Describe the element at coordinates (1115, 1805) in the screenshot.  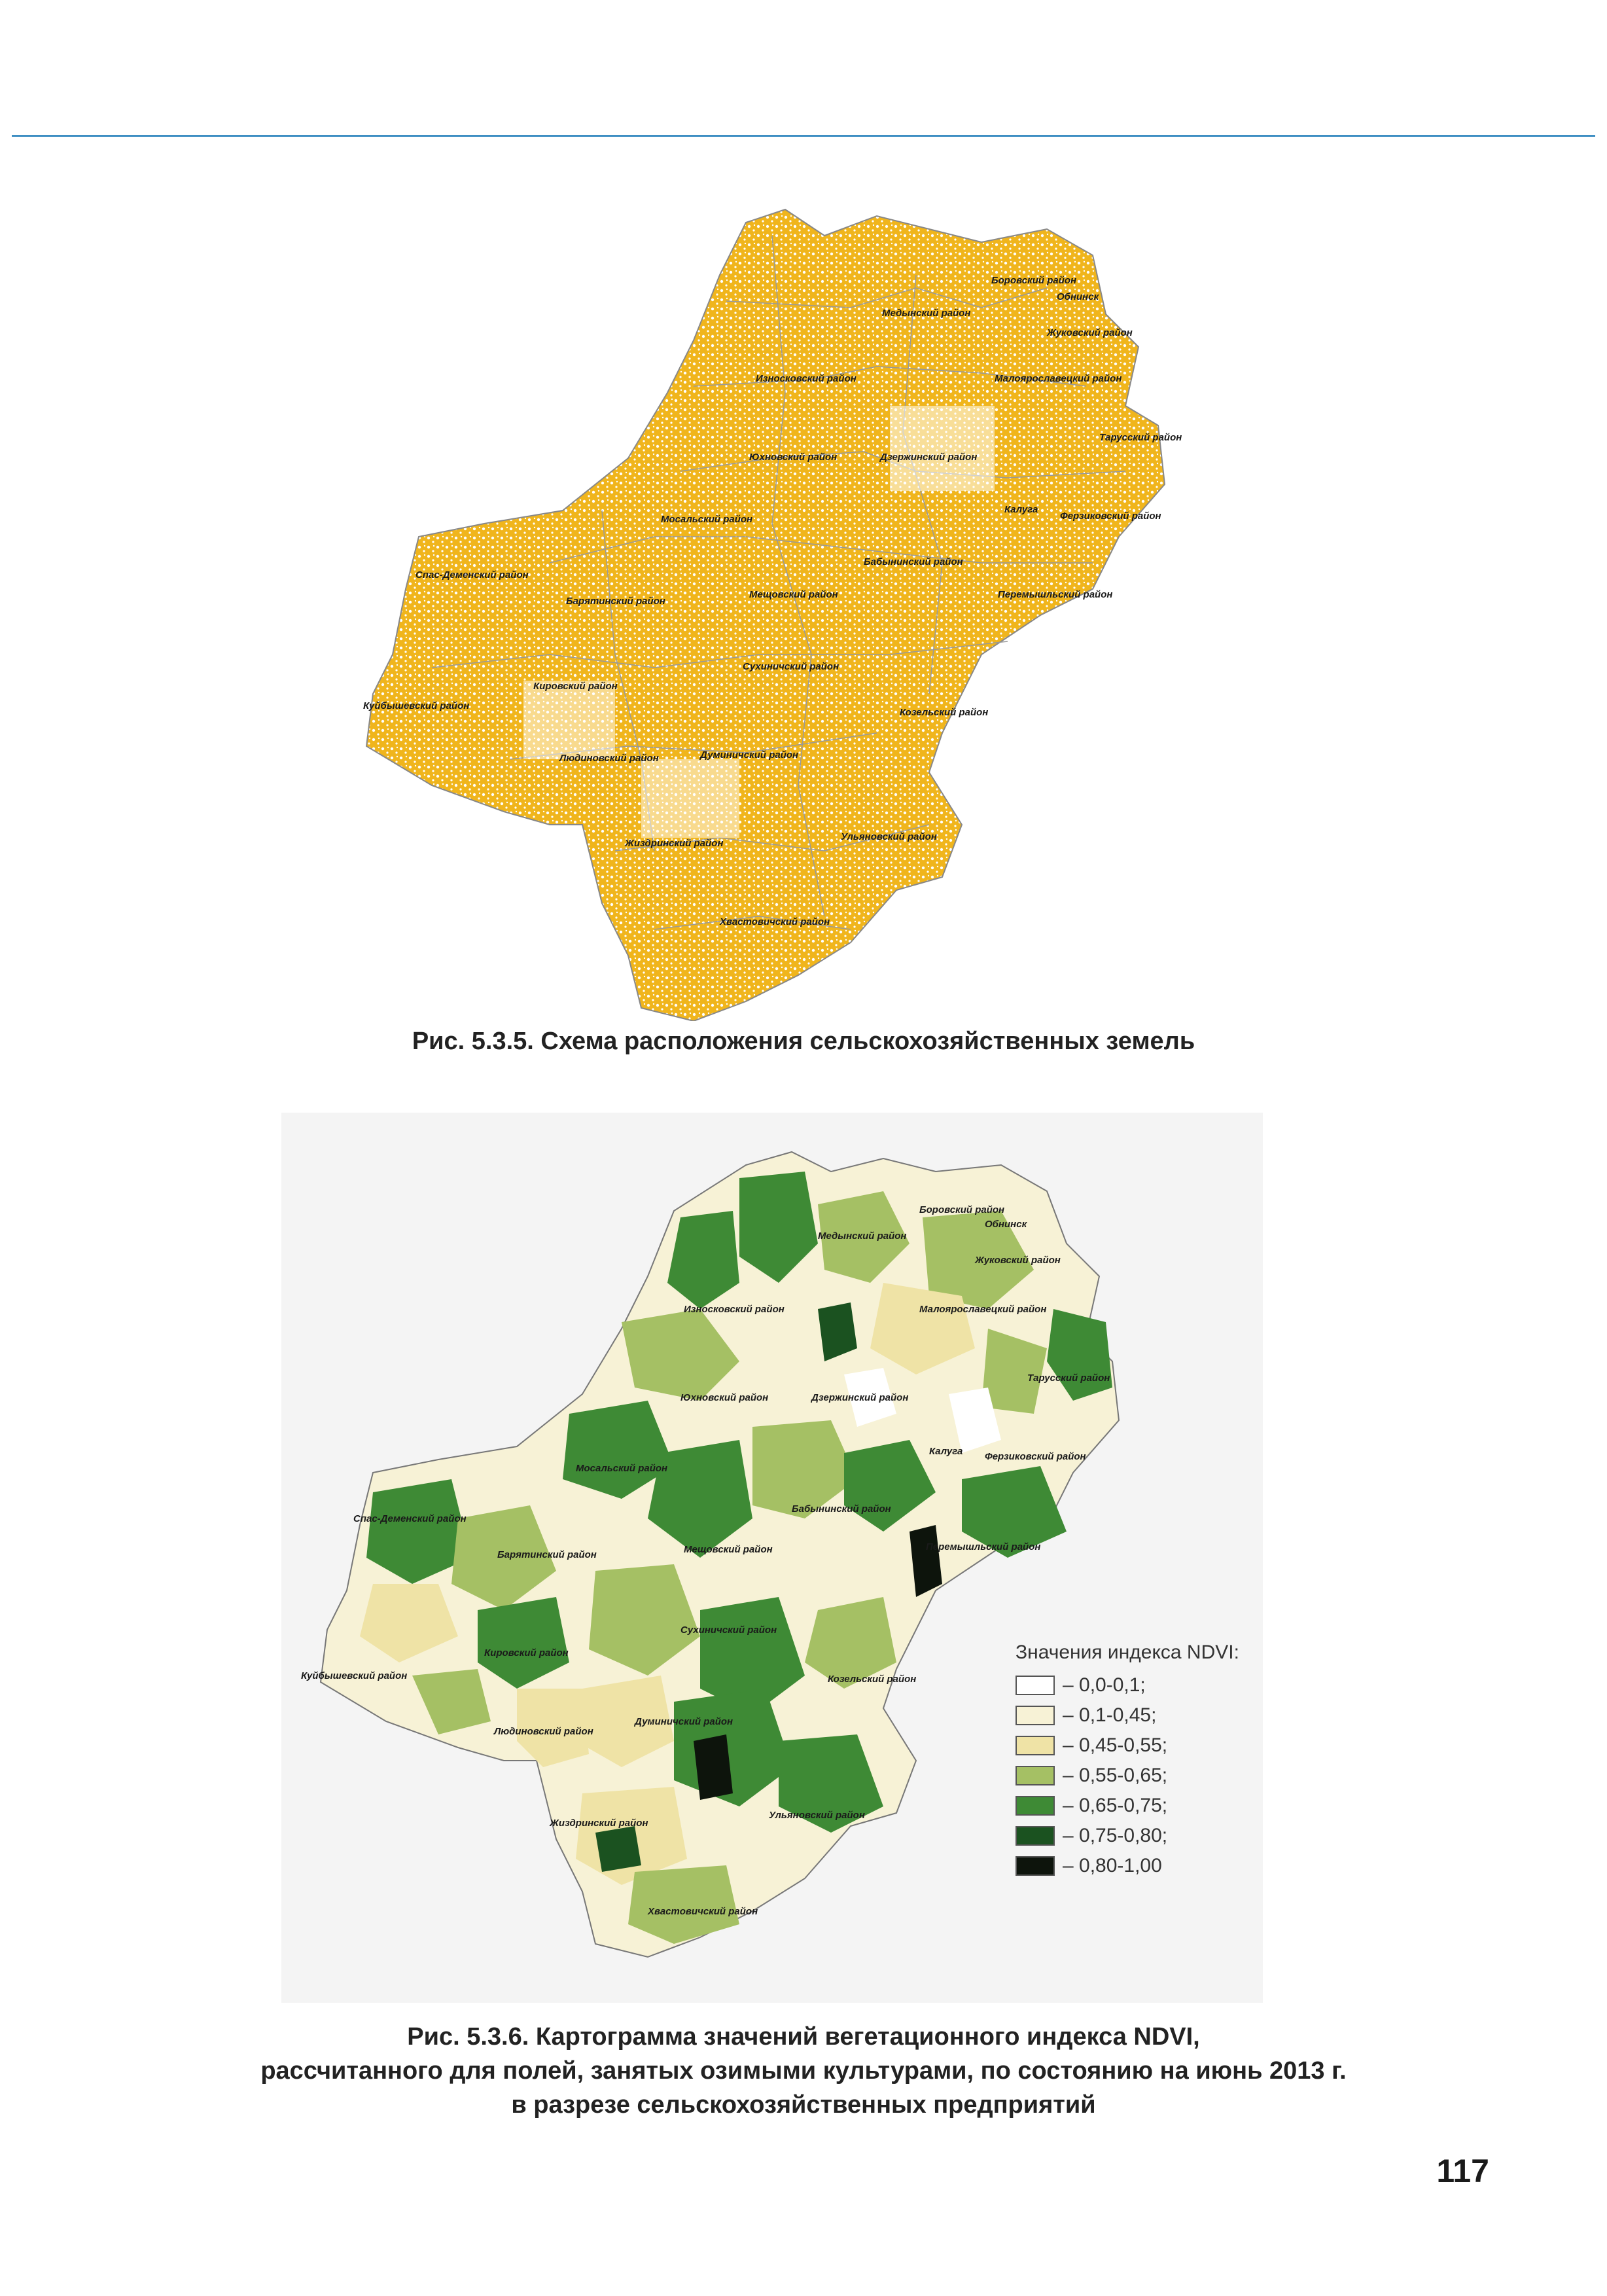
I see `legend-label: – 0,65-0,75;` at that location.